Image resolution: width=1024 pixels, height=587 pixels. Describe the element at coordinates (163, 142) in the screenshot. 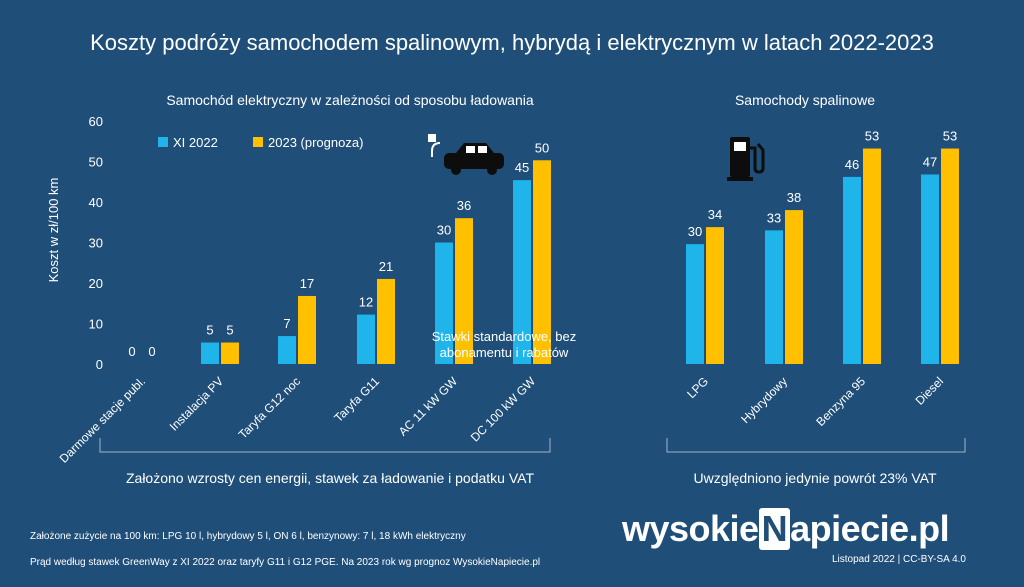

I see `legend-swatch-xi2022` at that location.